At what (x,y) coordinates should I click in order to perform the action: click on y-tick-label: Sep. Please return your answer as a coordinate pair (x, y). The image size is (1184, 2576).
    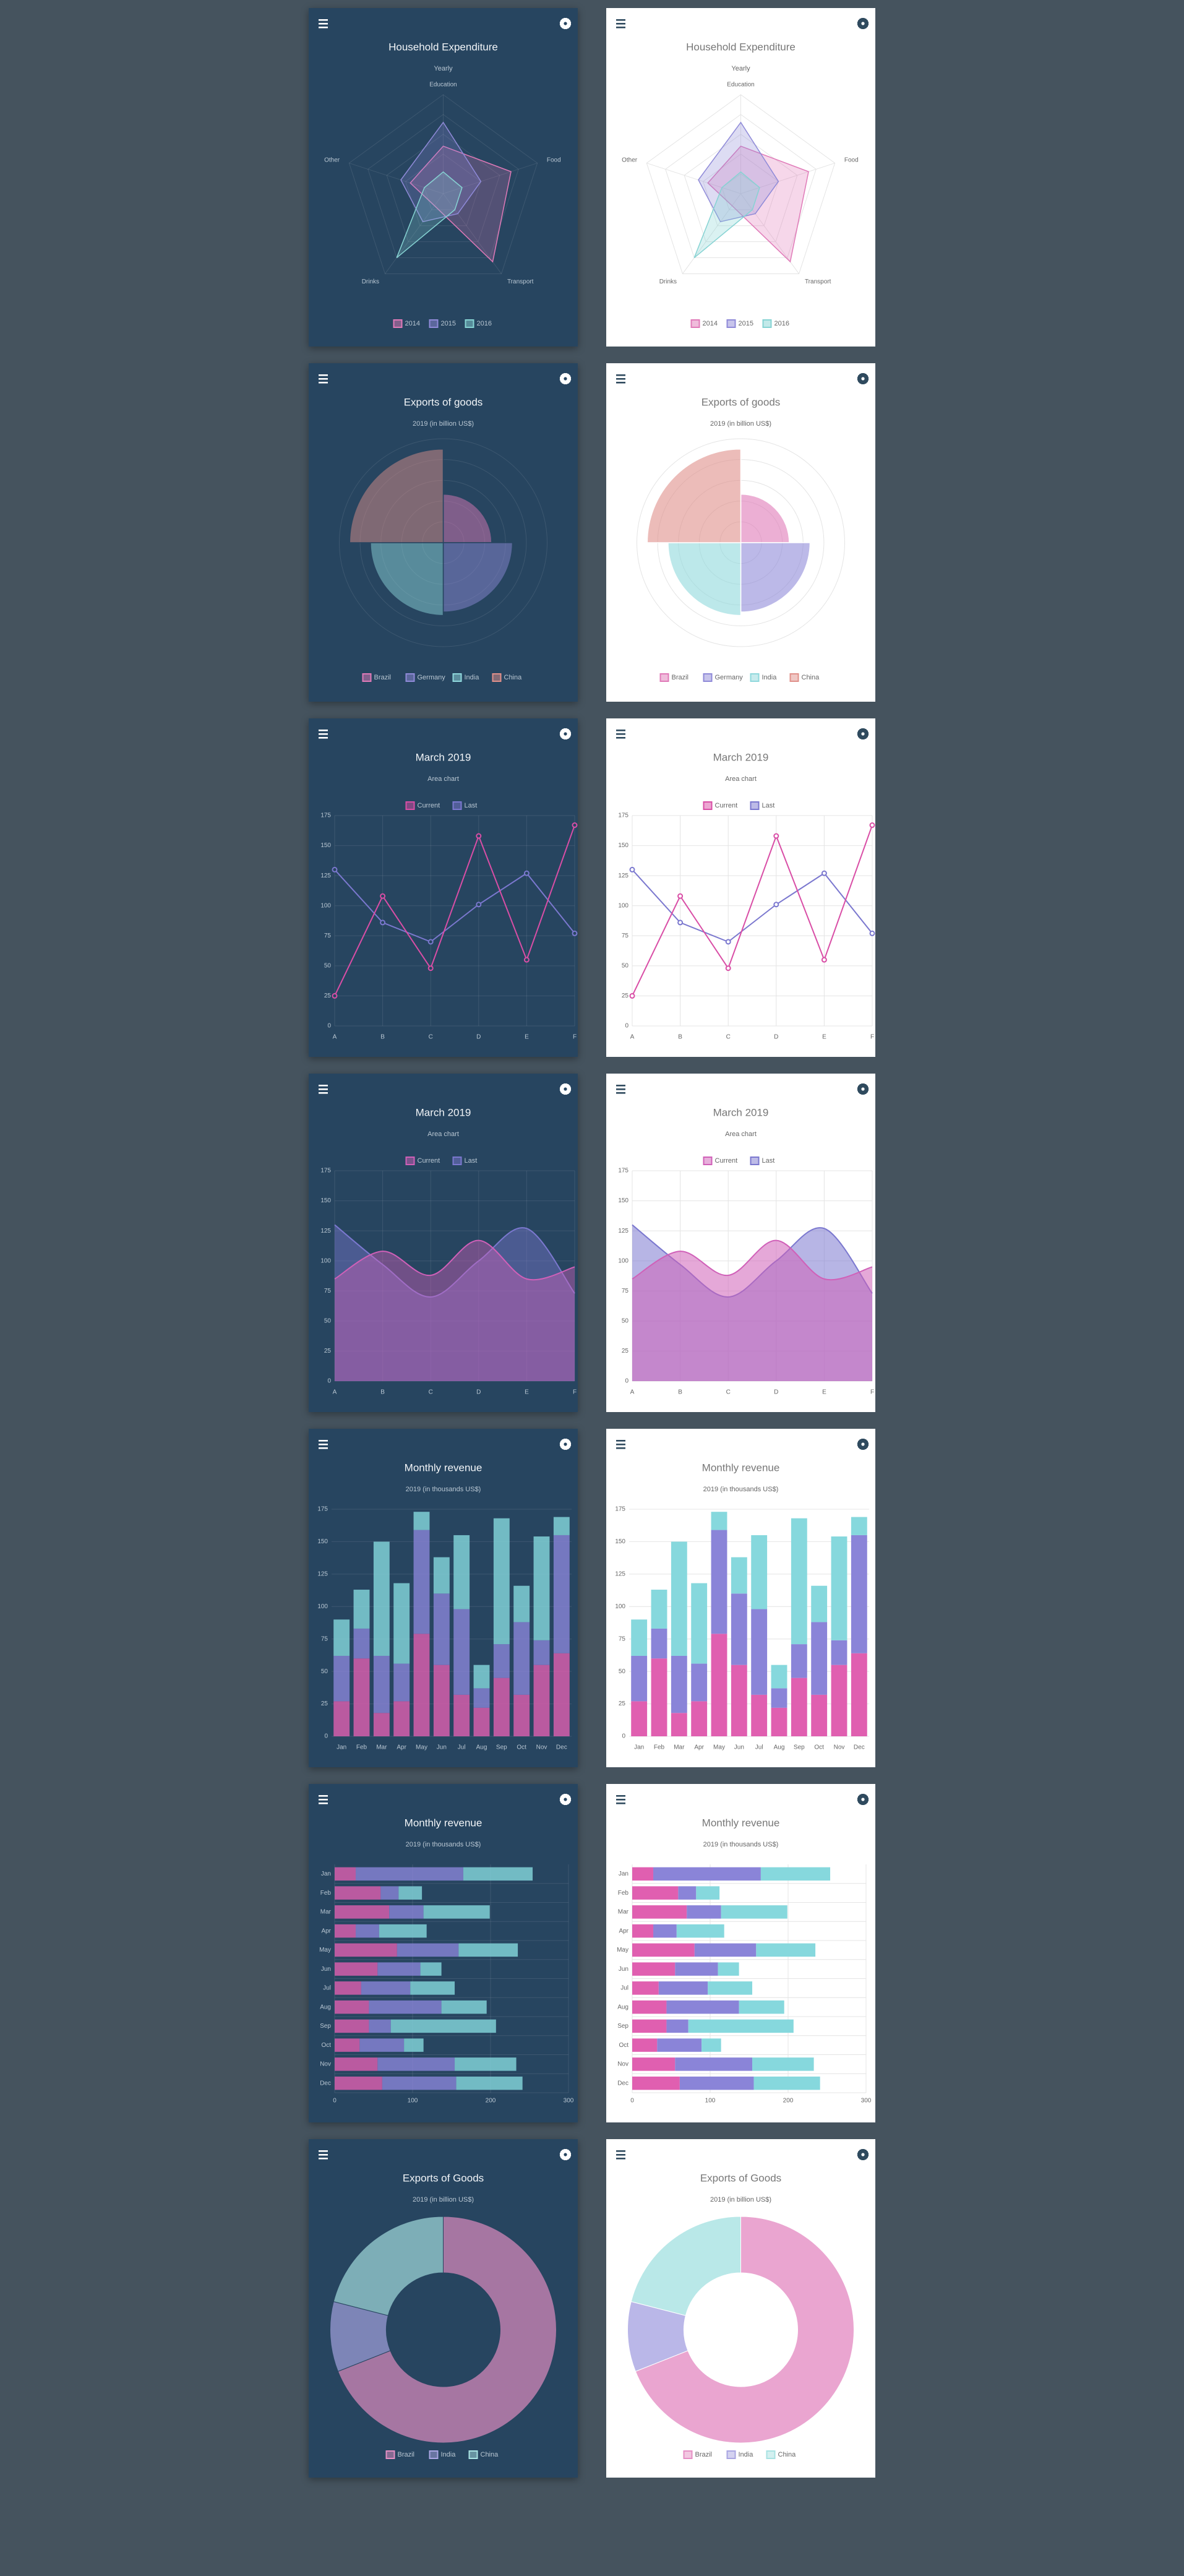
    Looking at the image, I should click on (325, 2026).